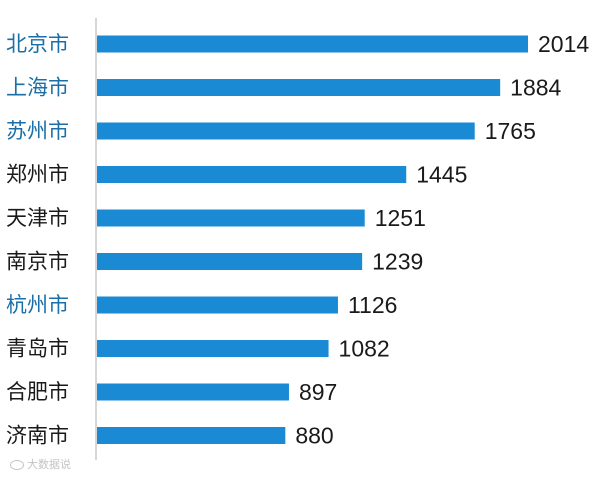 Image resolution: width=600 pixels, height=480 pixels. Describe the element at coordinates (441, 175) in the screenshot. I see `value-label: 1445` at that location.